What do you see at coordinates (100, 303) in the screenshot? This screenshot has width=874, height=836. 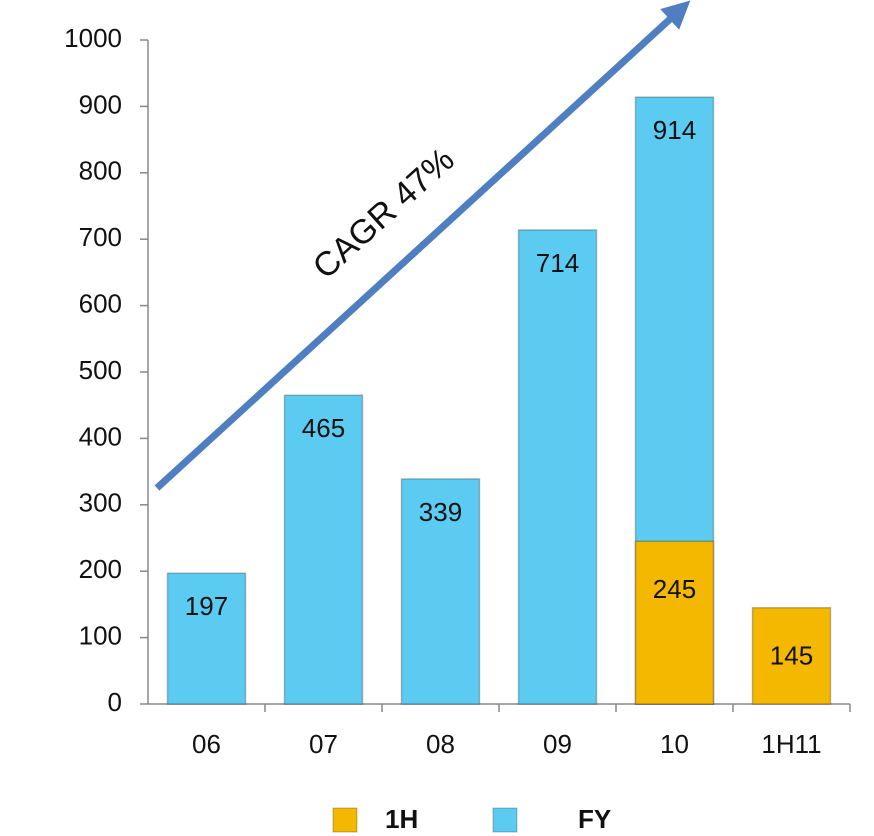 I see `y-tick-label: 600` at bounding box center [100, 303].